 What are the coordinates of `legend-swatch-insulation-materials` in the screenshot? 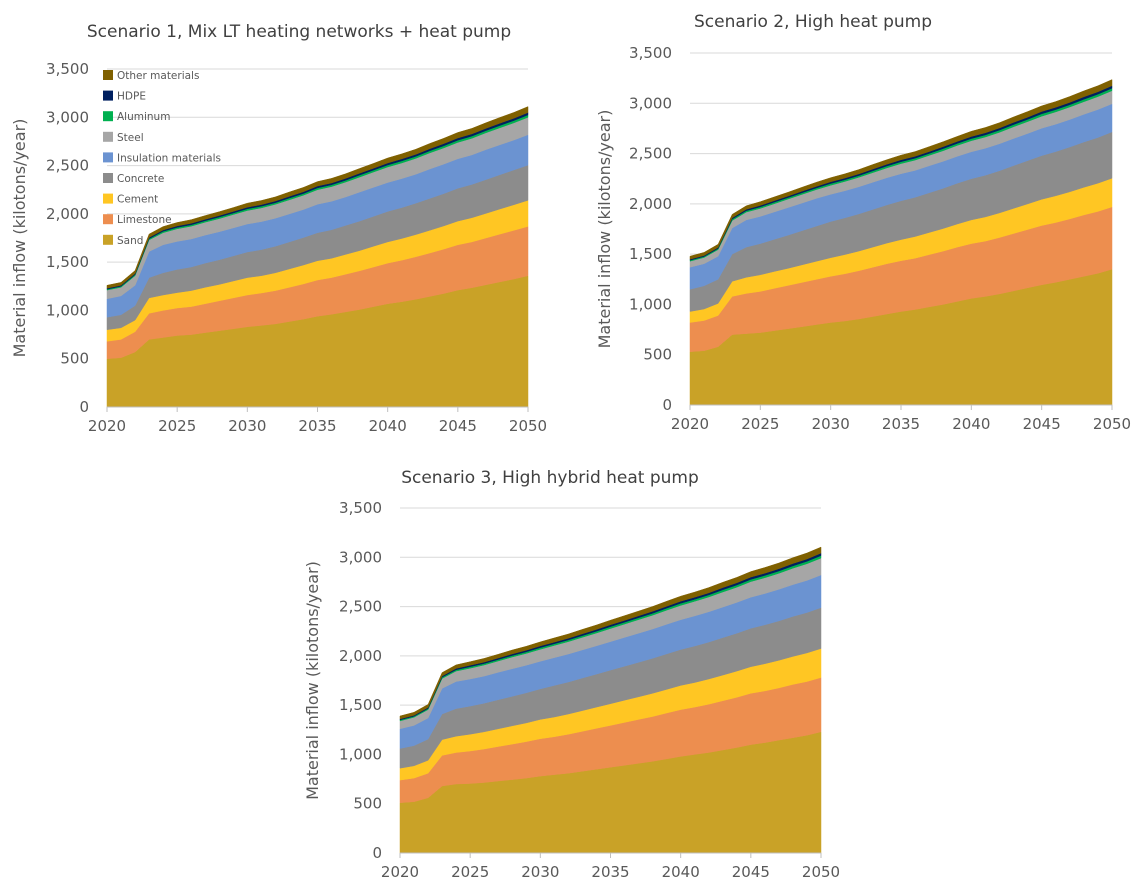 It's located at (108, 157).